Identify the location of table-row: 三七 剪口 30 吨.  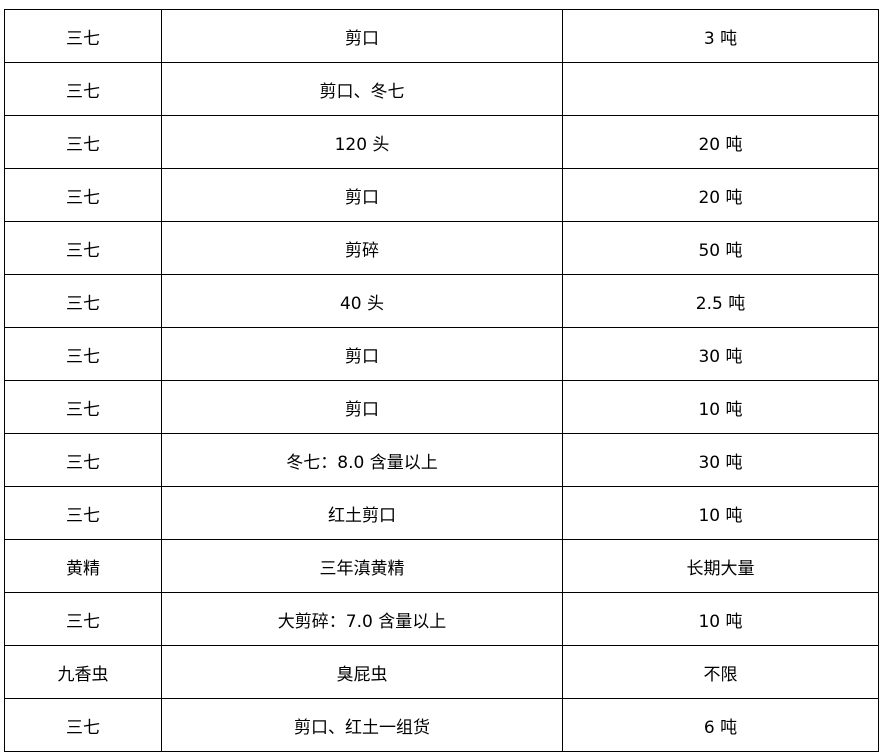
(441, 354).